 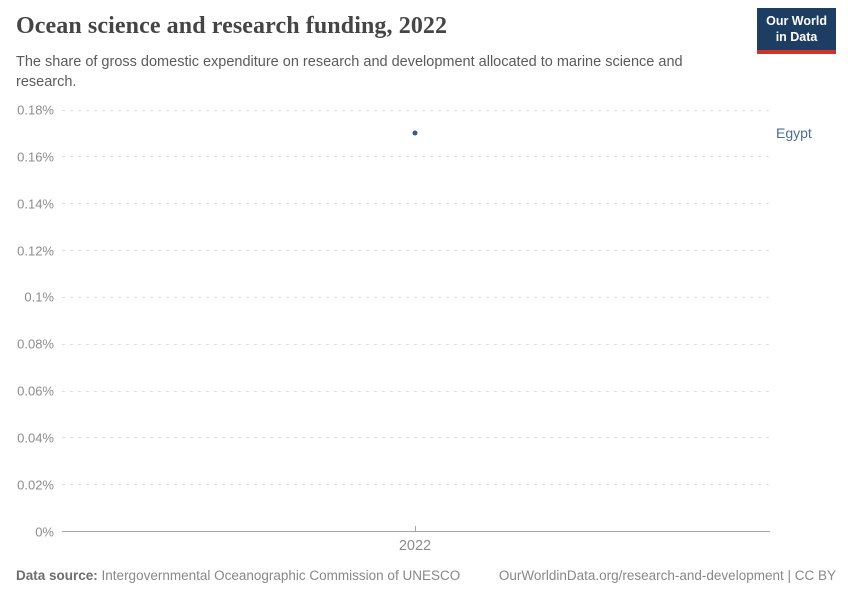 I want to click on owid-logo-line1: Our World, so click(x=796, y=21).